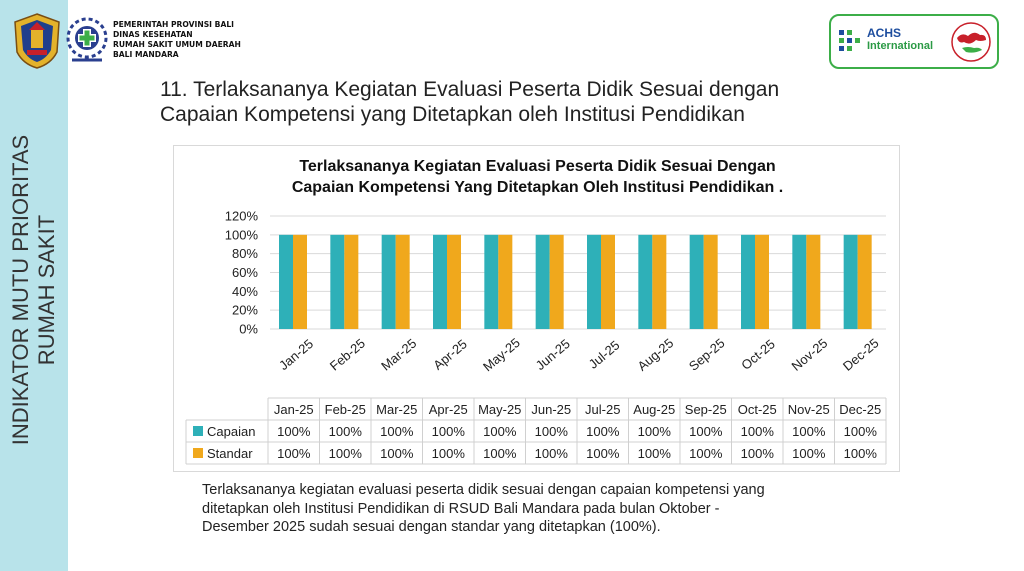 The height and width of the screenshot is (571, 1024). I want to click on table-header-cell: Mar-25, so click(396, 409).